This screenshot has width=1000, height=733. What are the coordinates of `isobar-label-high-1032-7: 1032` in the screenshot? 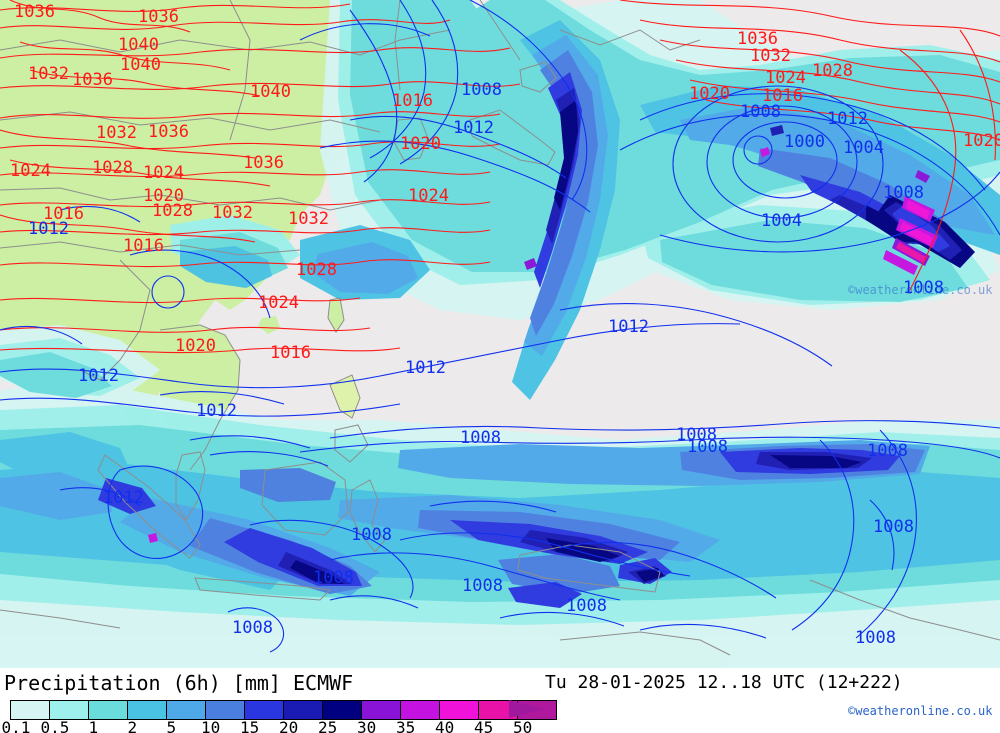 It's located at (116, 133).